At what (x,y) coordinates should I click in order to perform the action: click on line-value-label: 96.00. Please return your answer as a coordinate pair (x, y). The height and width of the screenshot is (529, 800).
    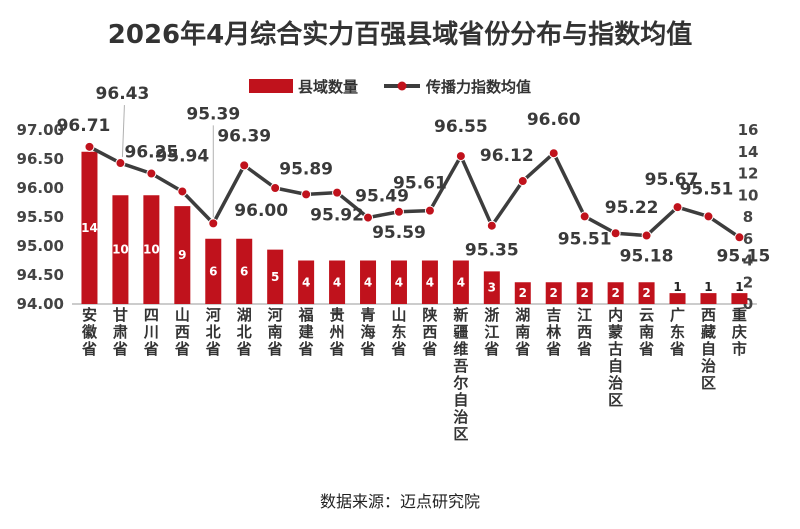
    Looking at the image, I should click on (261, 211).